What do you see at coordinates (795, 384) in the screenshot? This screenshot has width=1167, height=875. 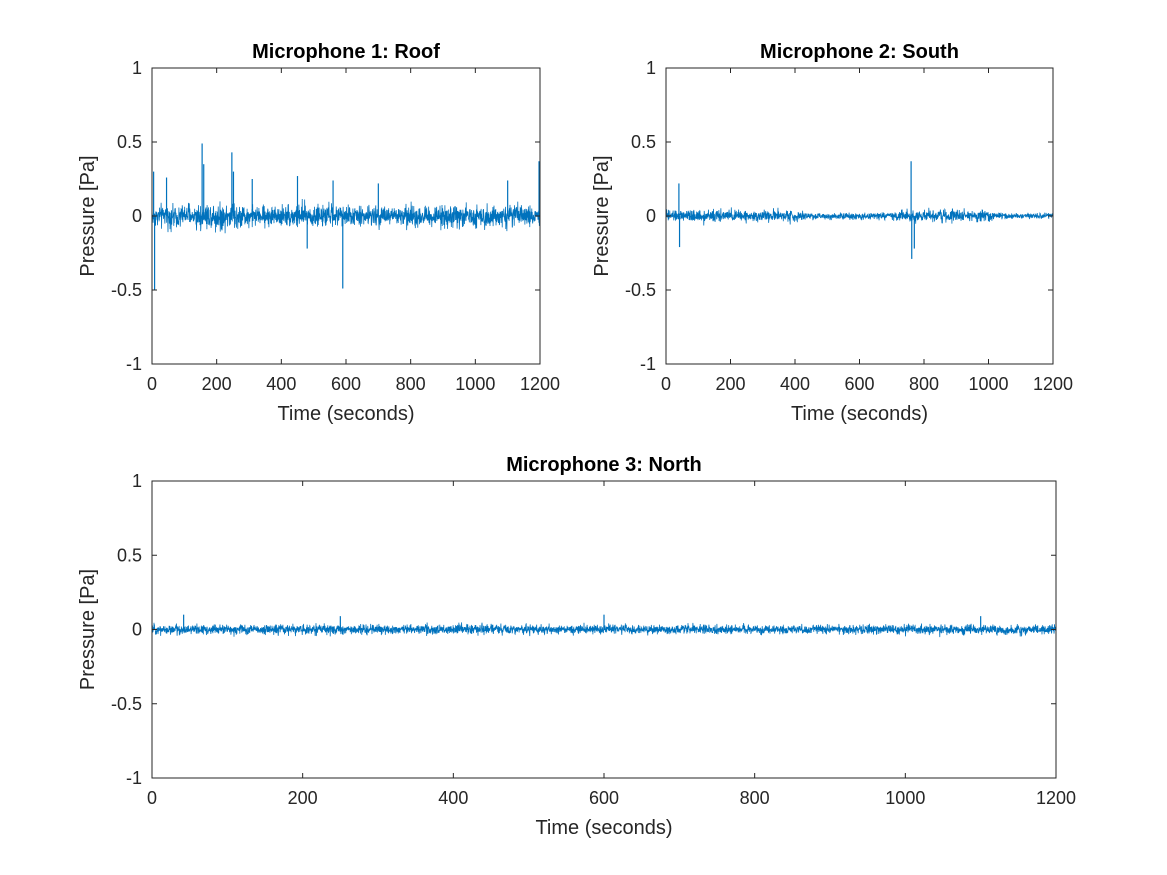 I see `mic2-xtick-label: 400` at bounding box center [795, 384].